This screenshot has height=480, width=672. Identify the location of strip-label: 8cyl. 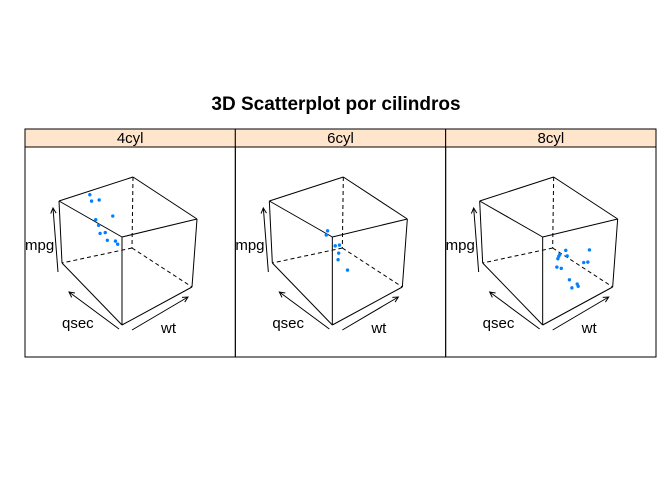
(550, 138).